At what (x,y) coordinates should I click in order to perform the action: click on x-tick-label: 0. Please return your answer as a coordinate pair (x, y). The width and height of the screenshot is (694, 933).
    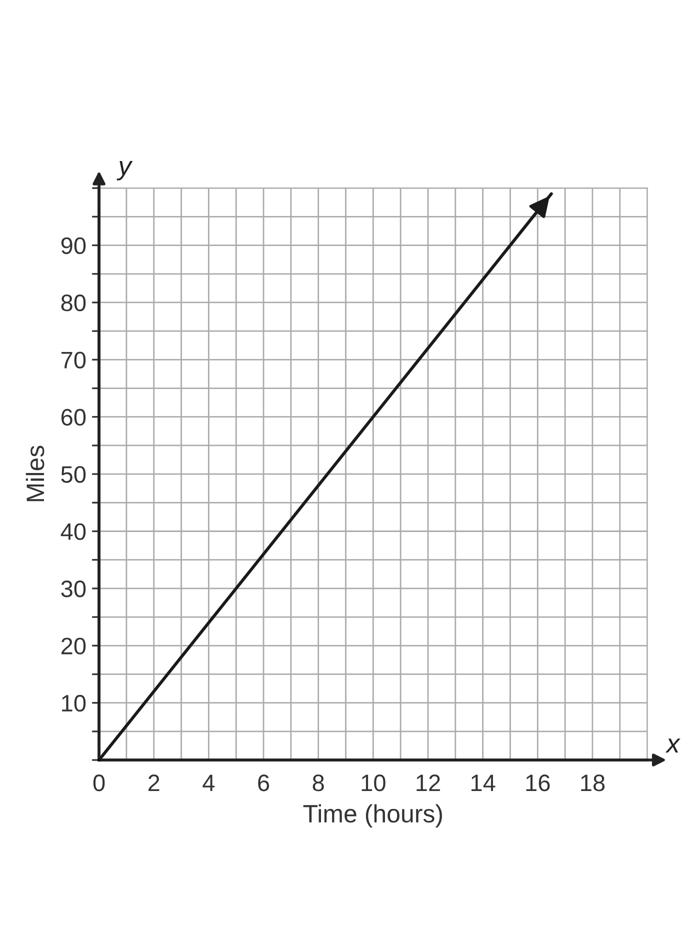
    Looking at the image, I should click on (99, 783).